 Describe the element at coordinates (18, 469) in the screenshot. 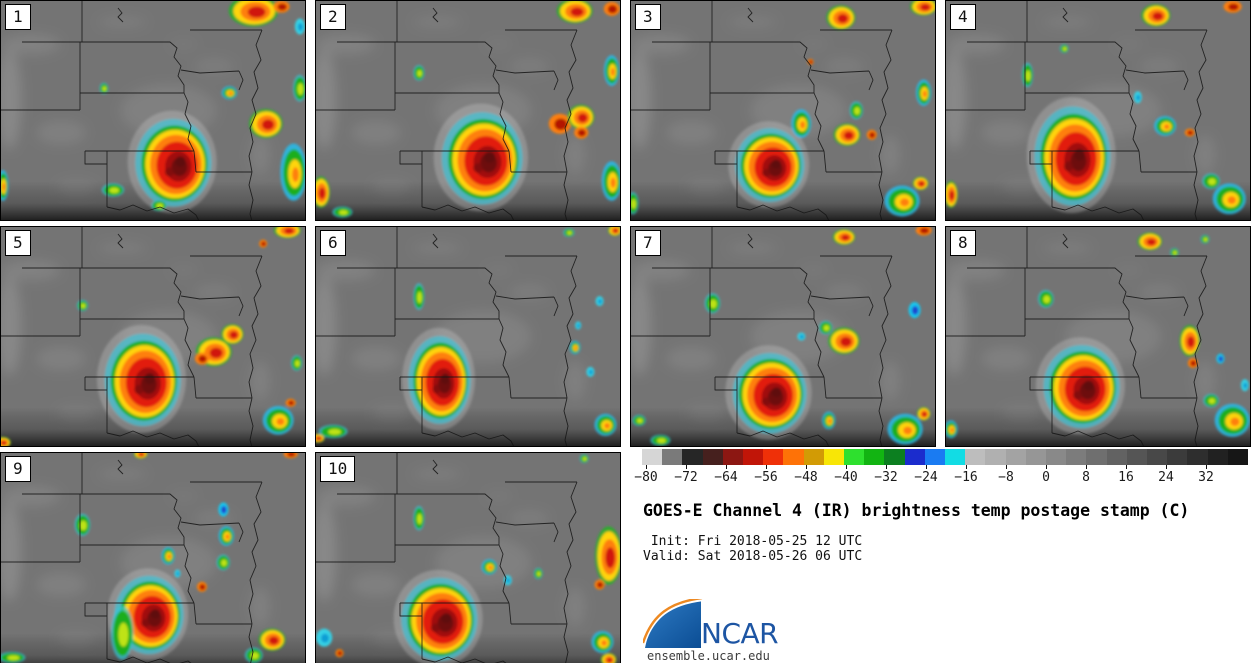

I see `panel-number-badge: 9` at that location.